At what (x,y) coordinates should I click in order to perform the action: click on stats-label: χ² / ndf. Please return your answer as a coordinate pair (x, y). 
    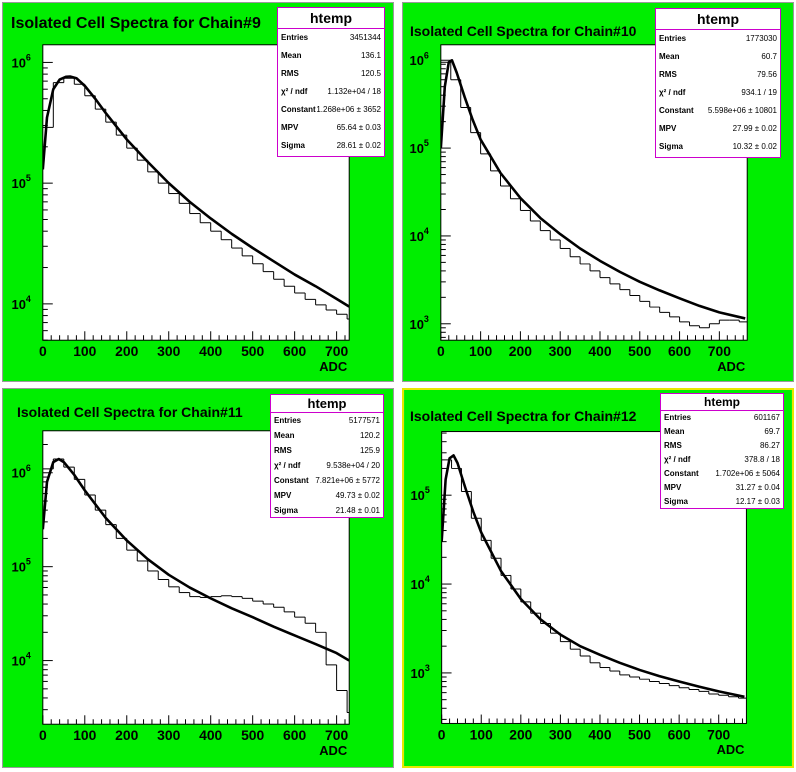
    Looking at the image, I should click on (294, 91).